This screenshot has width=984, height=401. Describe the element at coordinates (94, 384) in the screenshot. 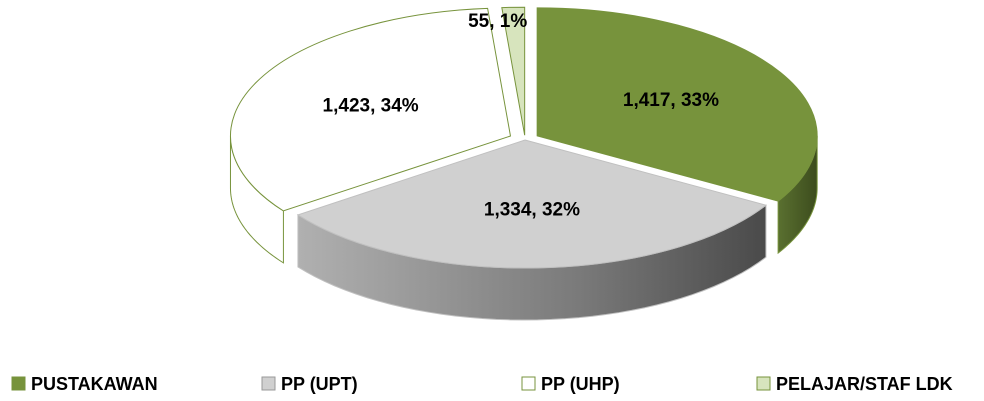

I see `legend-label: PUSTAKAWAN` at that location.